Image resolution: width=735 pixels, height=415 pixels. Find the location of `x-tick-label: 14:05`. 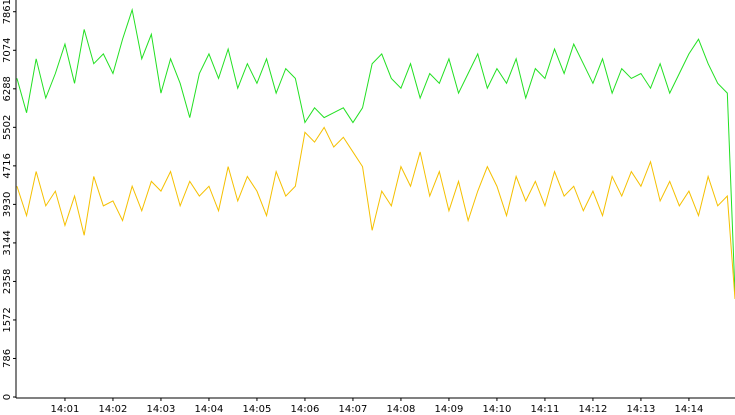

x-tick-label: 14:05 is located at coordinates (257, 409).